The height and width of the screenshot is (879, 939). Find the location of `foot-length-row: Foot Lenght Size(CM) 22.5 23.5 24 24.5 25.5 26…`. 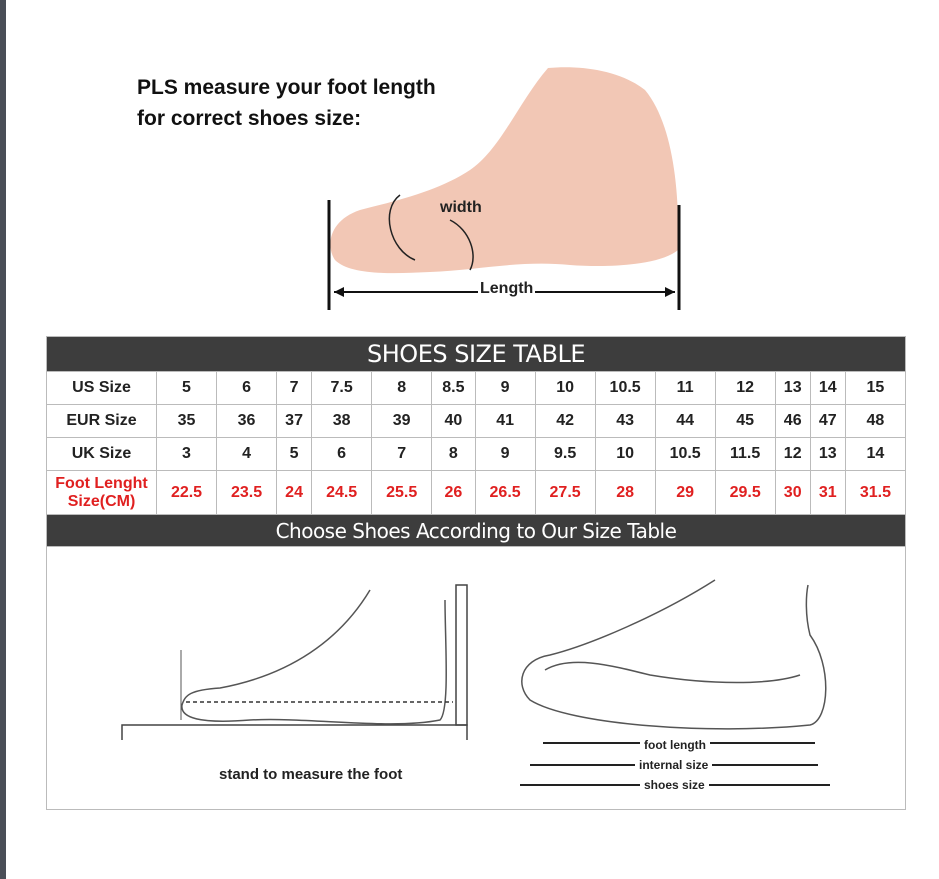

foot-length-row: Foot Lenght Size(CM) 22.5 23.5 24 24.5 25.5 26… is located at coordinates (476, 492).